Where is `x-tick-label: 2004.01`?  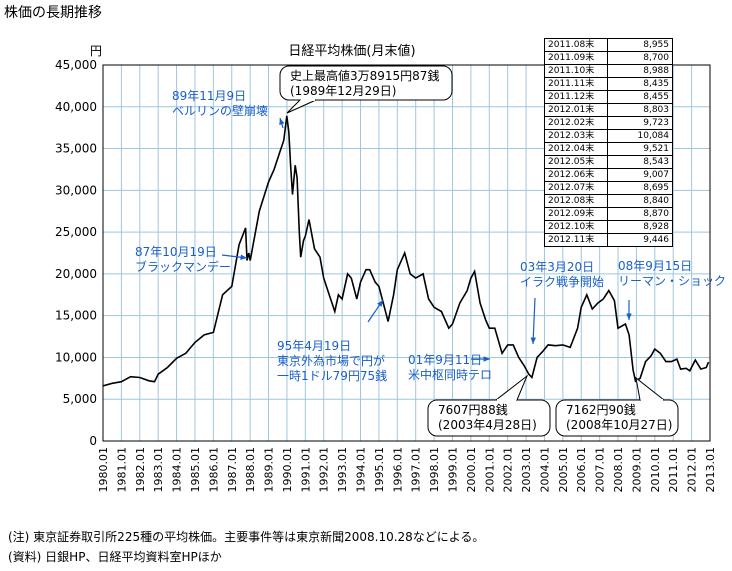
x-tick-label: 2004.01 is located at coordinates (544, 470).